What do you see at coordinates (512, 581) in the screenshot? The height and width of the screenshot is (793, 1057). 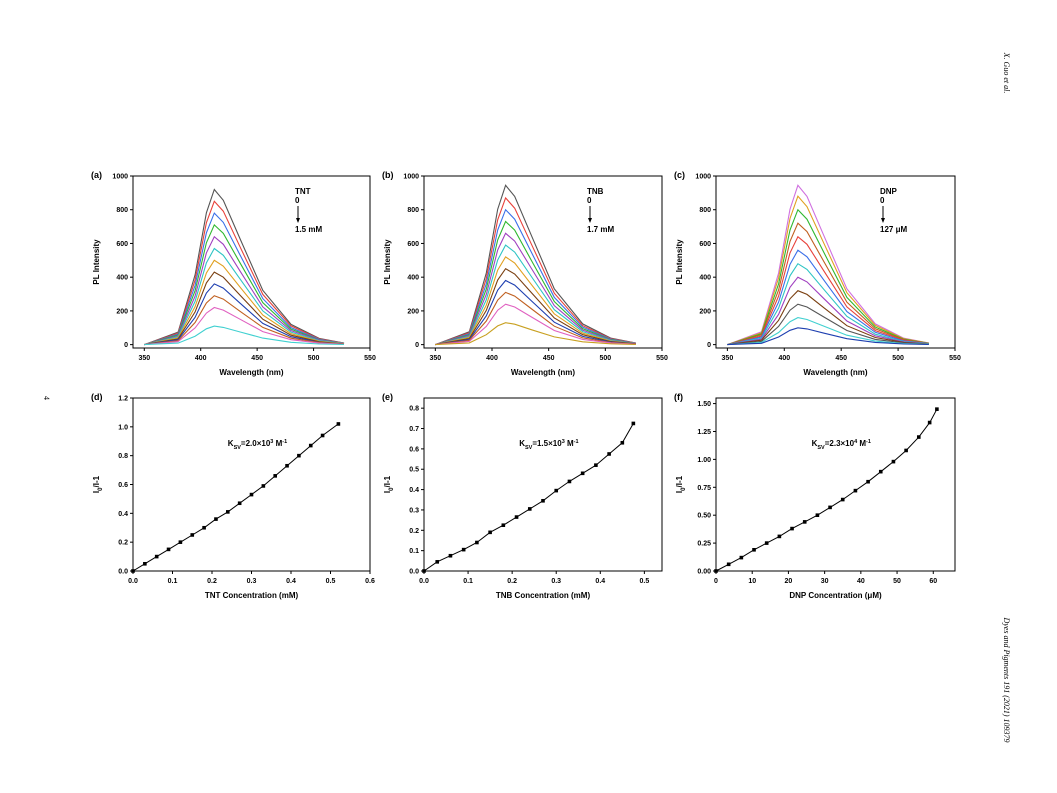 I see `x-tick-label: 0.2` at bounding box center [512, 581].